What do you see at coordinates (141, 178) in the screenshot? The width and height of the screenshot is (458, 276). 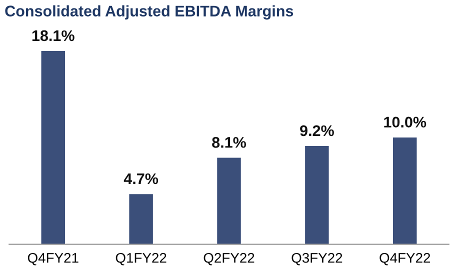 I see `data-label: 4.7%` at bounding box center [141, 178].